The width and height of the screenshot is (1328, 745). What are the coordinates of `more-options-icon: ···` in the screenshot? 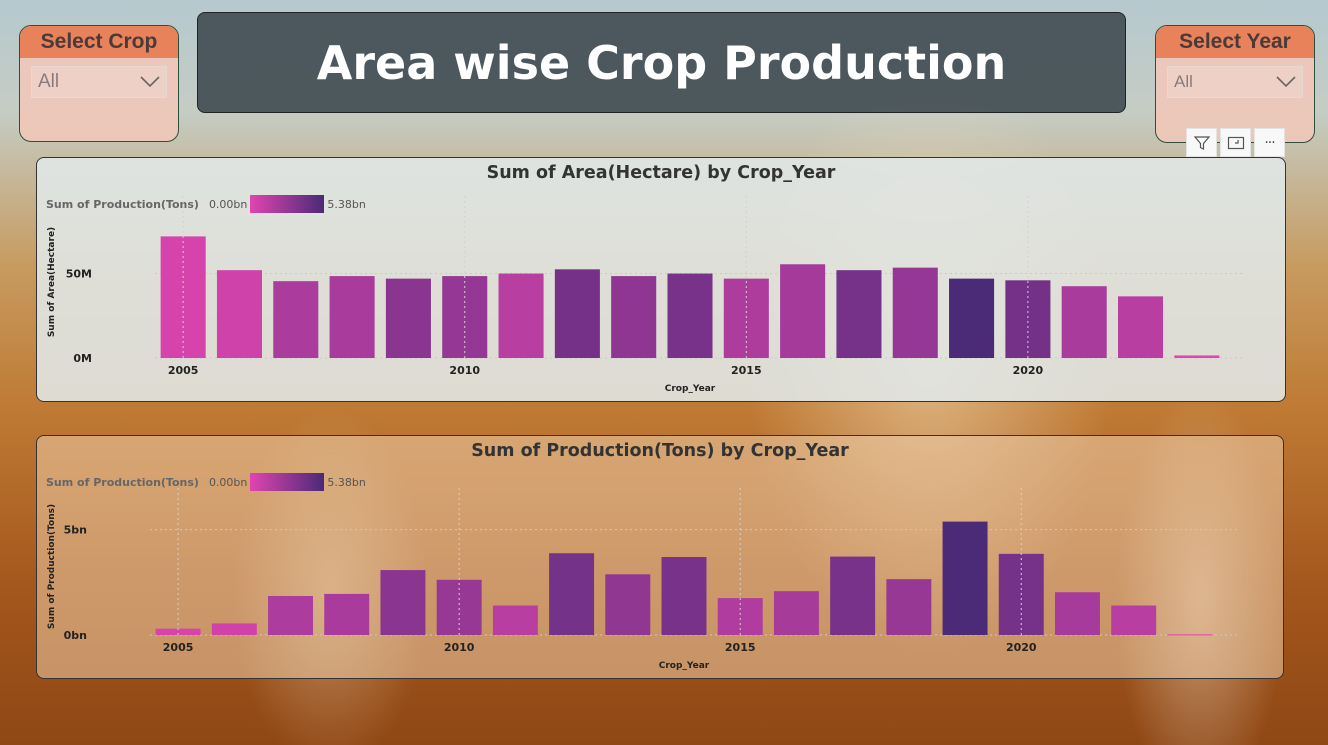 It's located at (1269, 142).